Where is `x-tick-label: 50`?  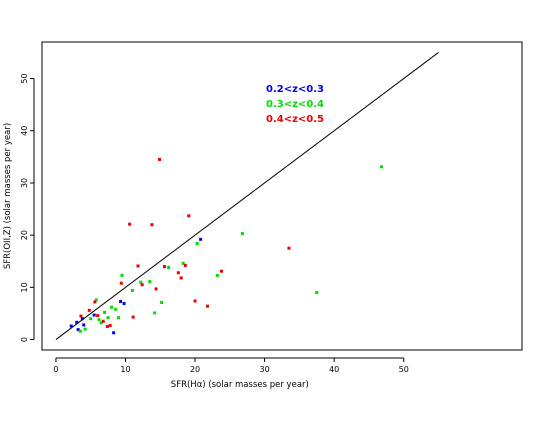 x-tick-label: 50 is located at coordinates (404, 369).